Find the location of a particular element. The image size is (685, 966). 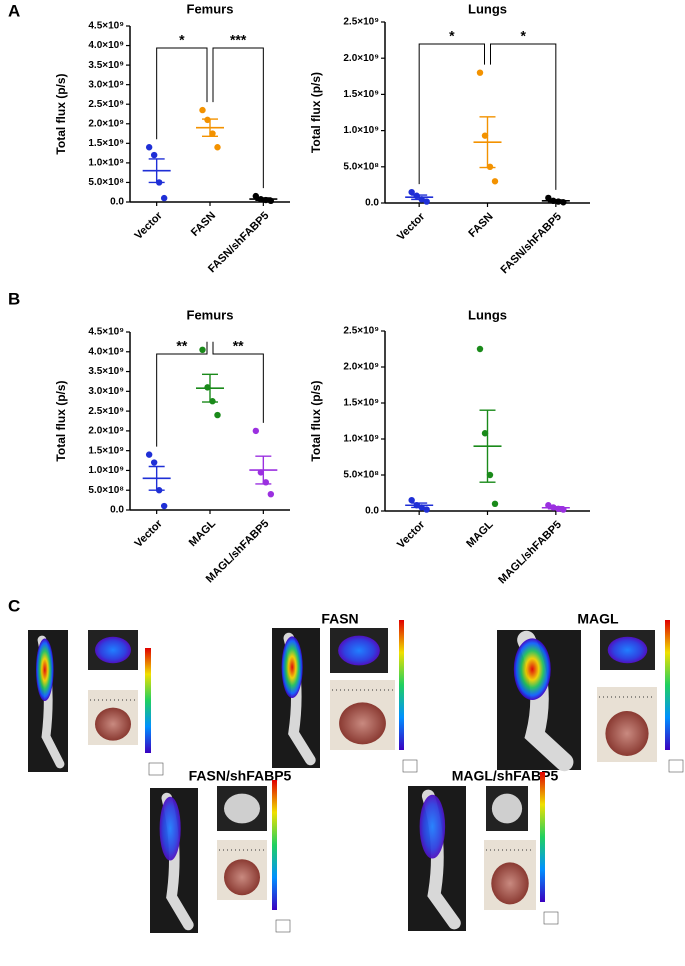

y-tick-label: 3.5×10⁹ is located at coordinates (106, 371).